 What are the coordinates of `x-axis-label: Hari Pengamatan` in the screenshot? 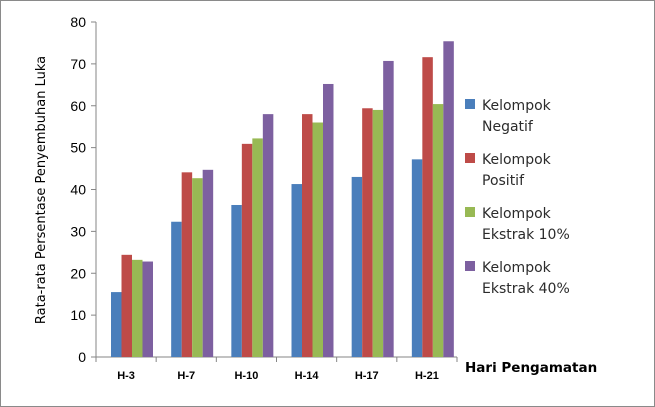 It's located at (531, 368).